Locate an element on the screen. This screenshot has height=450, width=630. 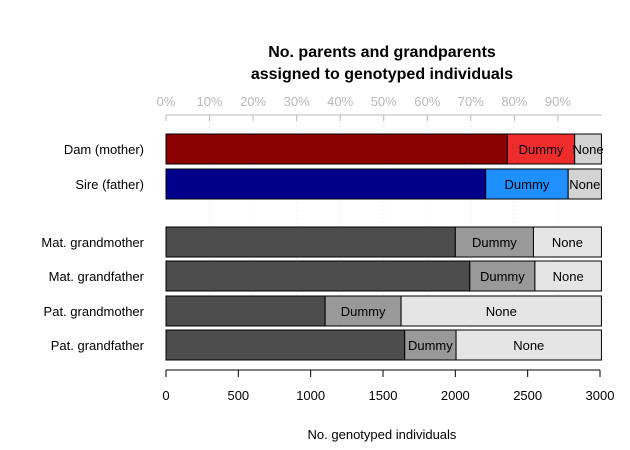
chart-title-line-2: assigned to genotyped individuals is located at coordinates (382, 74).